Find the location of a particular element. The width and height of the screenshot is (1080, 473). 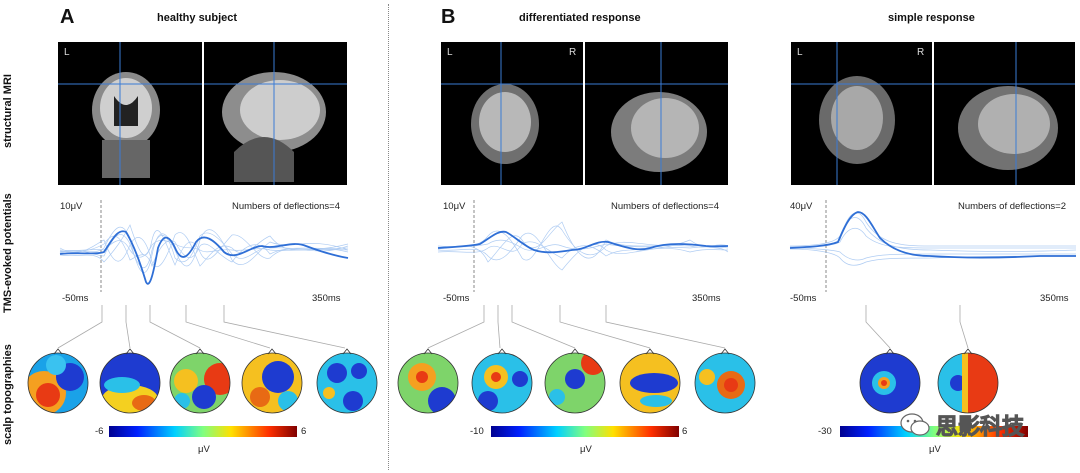

tep-trace-mean-a is located at coordinates (204, 257).